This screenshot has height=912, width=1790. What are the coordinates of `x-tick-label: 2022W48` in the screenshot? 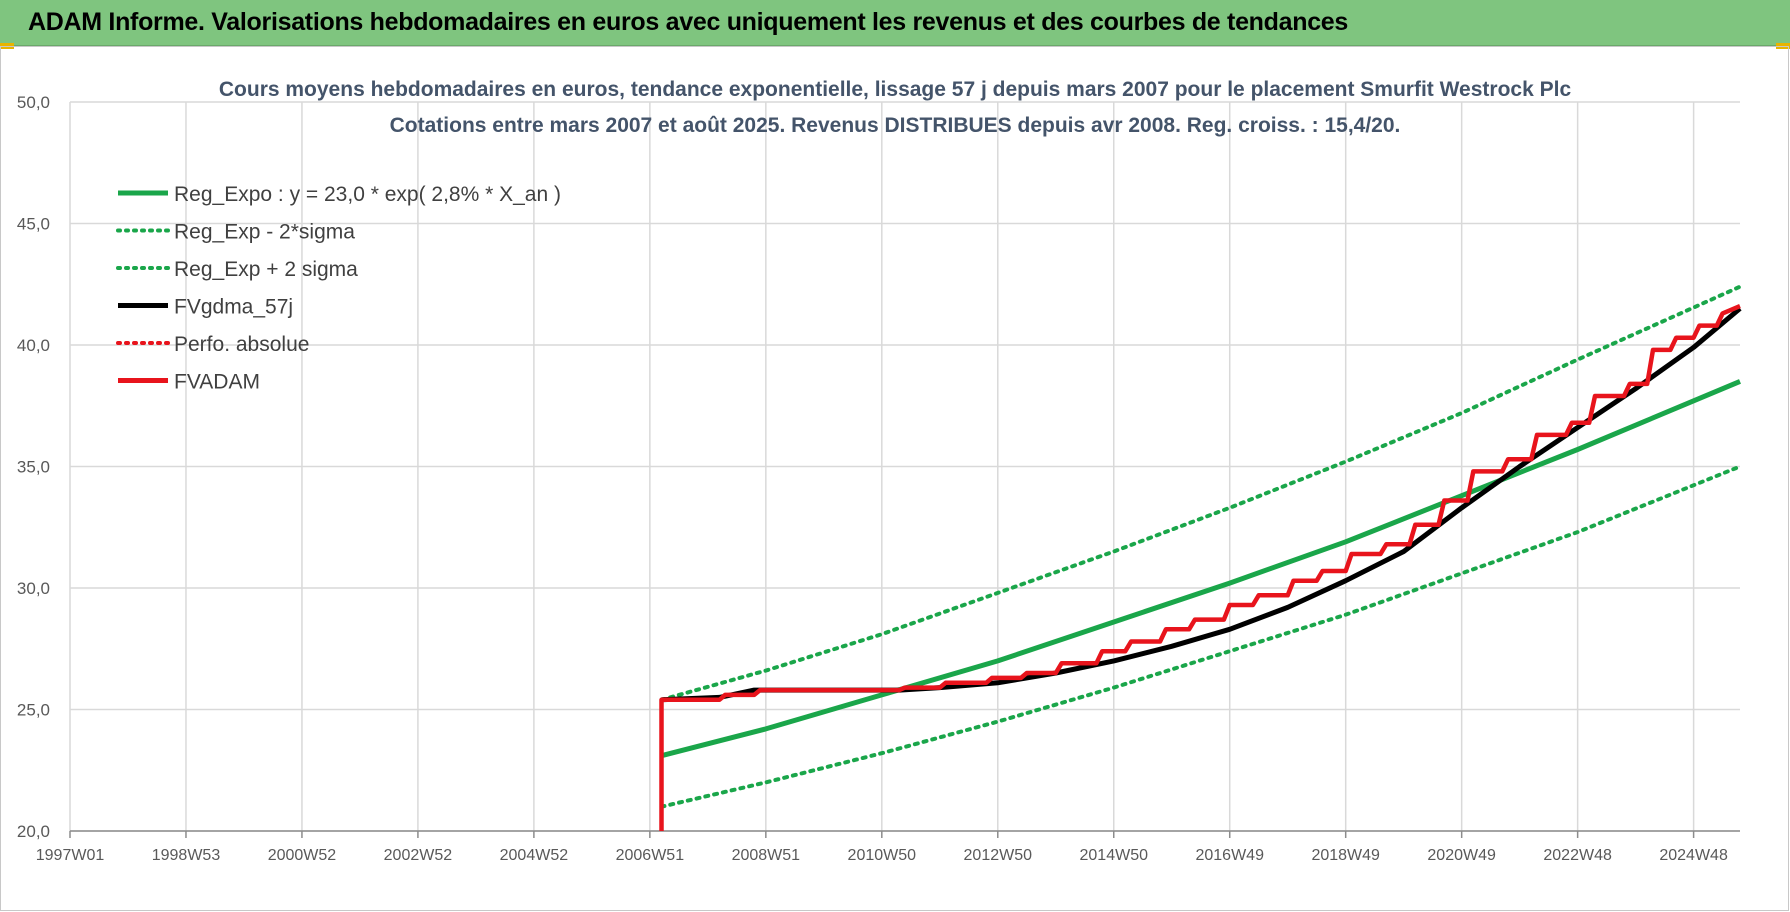 It's located at (1577, 855).